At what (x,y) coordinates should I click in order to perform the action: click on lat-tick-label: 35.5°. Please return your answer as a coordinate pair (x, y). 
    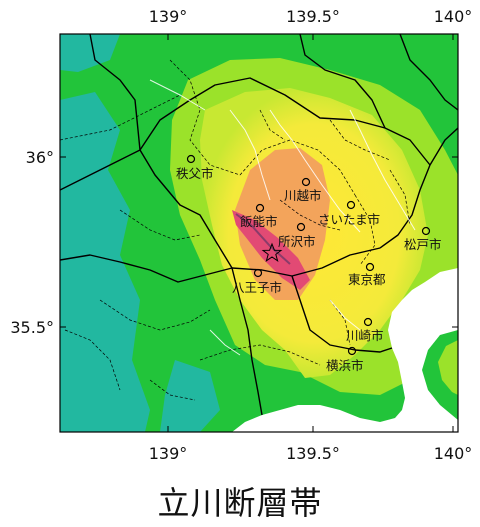
    Looking at the image, I should click on (32, 327).